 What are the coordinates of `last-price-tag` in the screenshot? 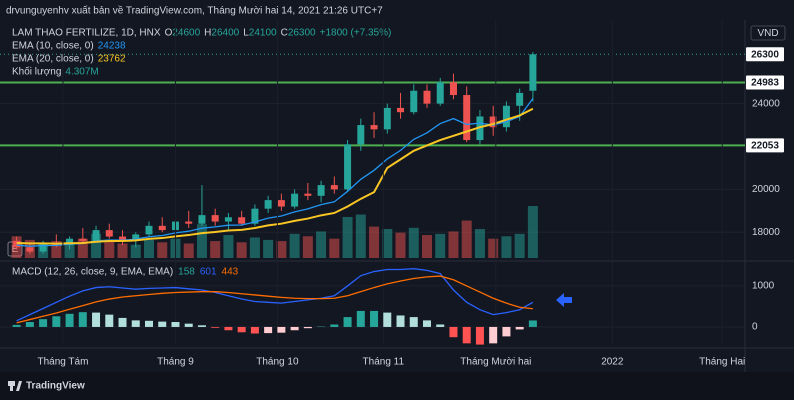 It's located at (765, 54).